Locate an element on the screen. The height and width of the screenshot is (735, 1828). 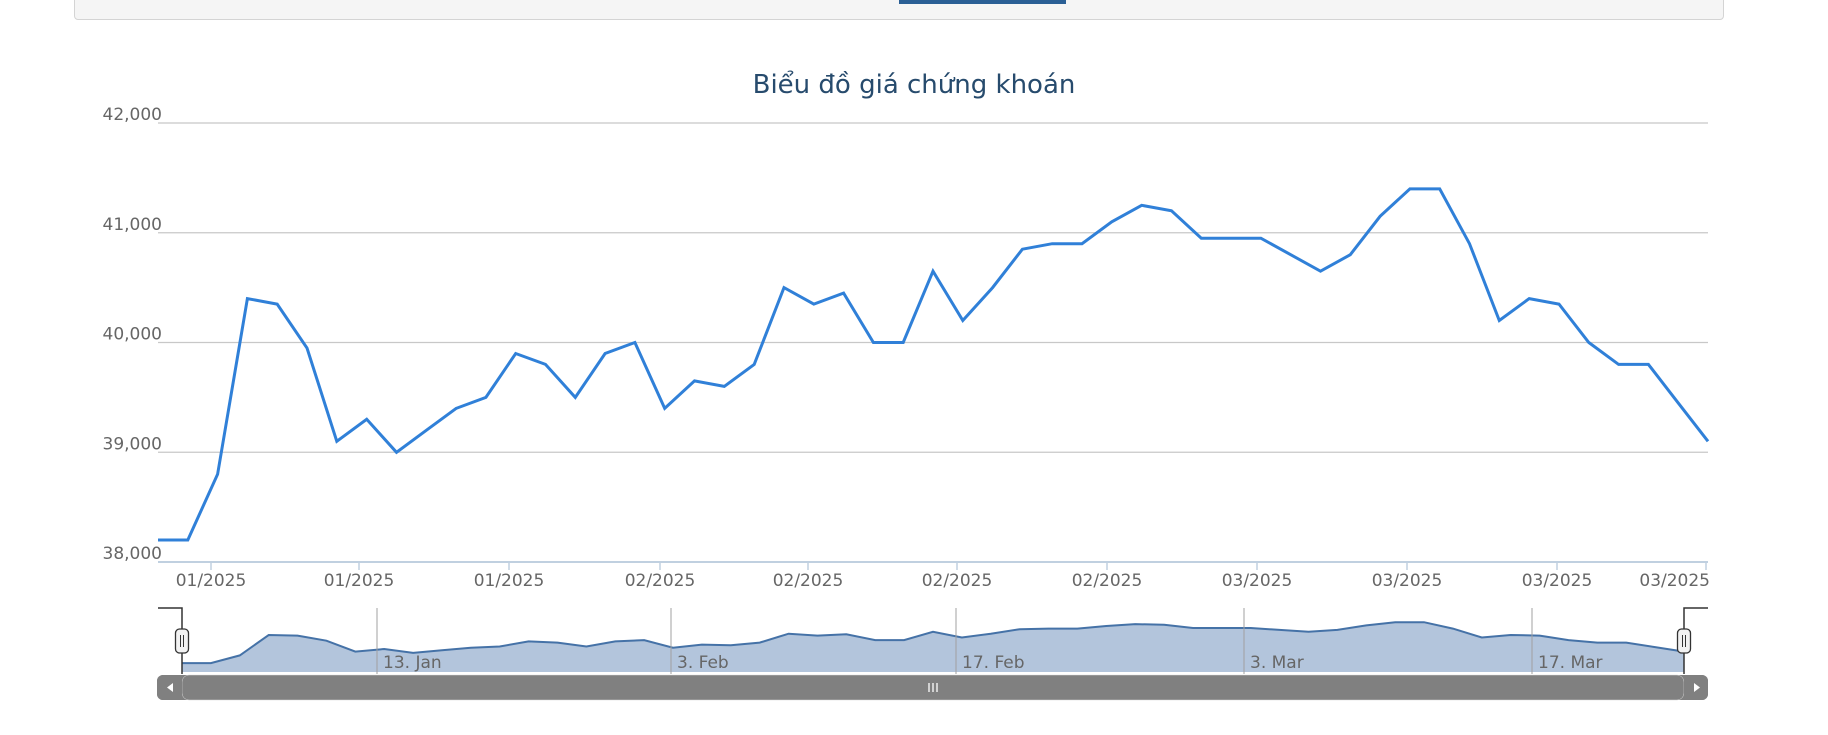
navigator: 13. Jan 3. Feb 17. Feb 3. Mar 17. Mar is located at coordinates (933, 640).